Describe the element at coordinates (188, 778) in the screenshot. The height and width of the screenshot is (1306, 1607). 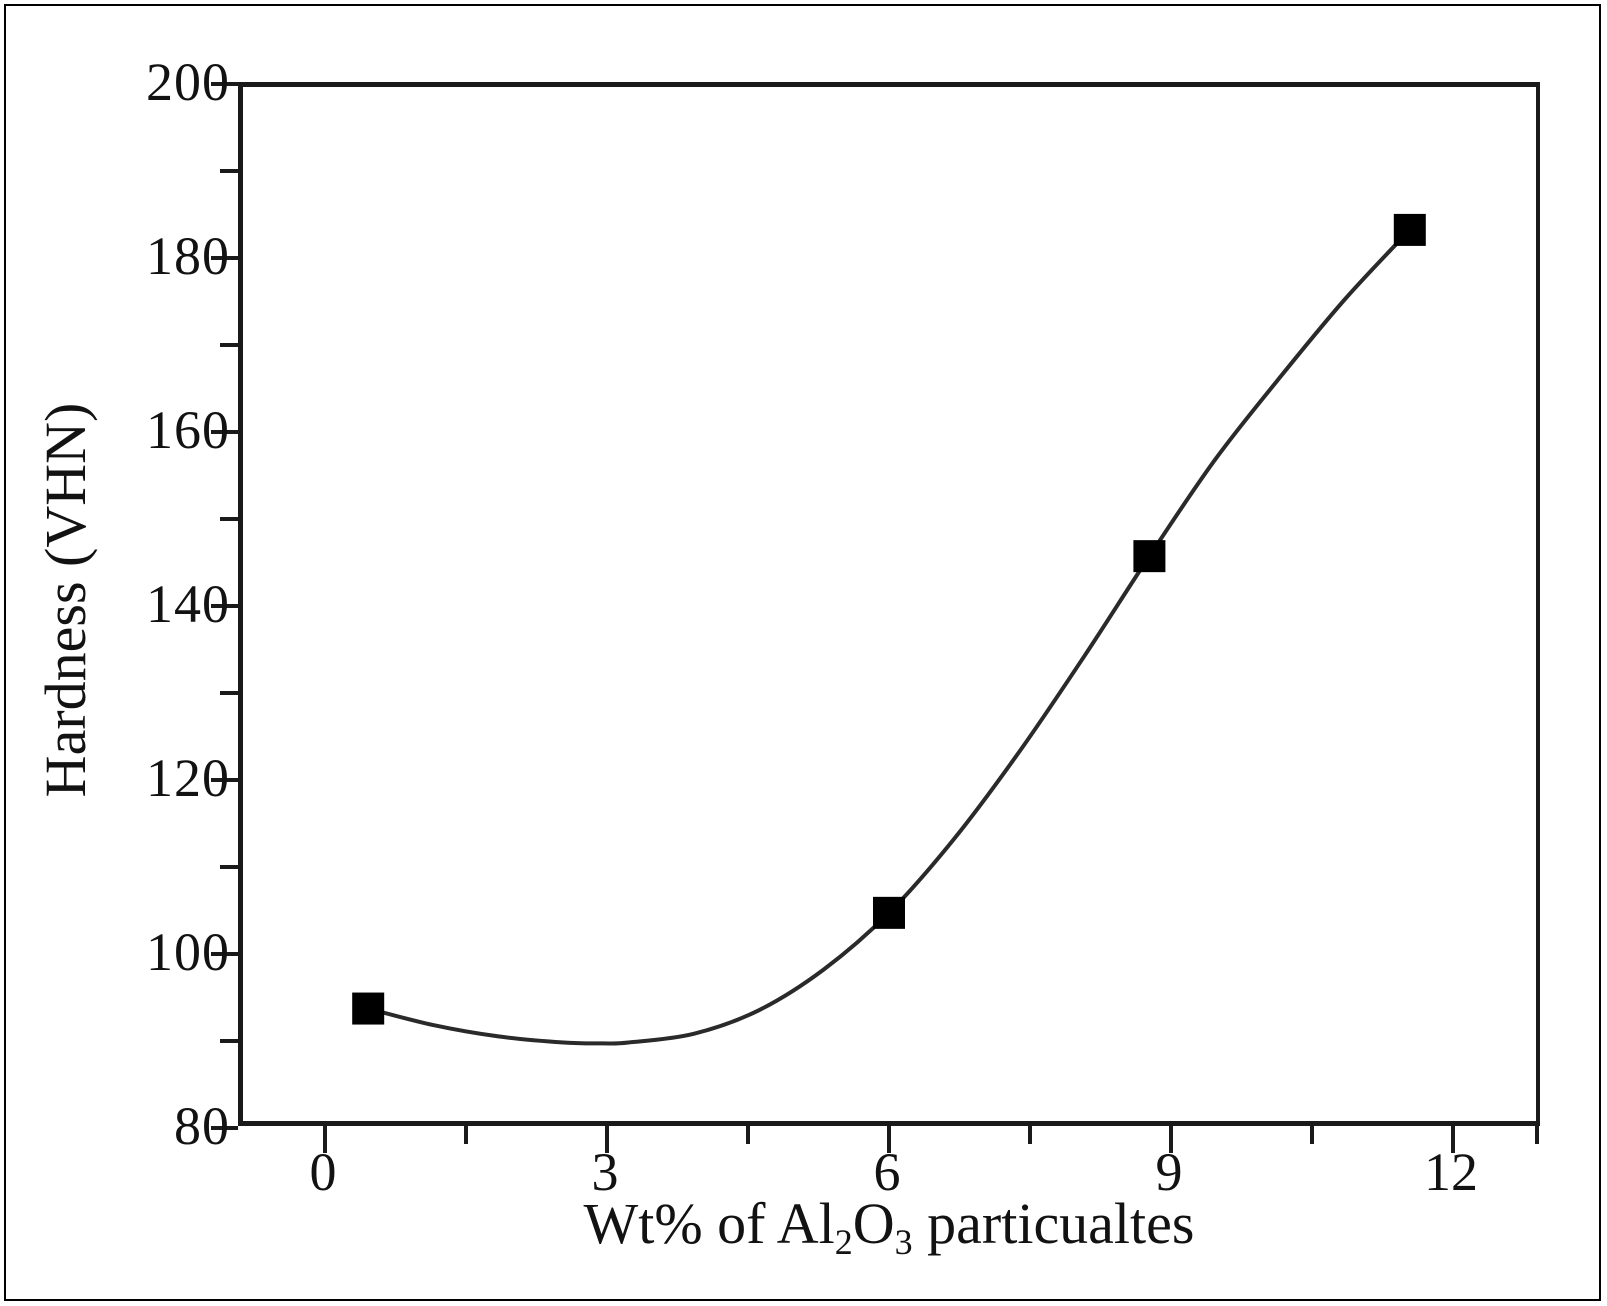
I see `y-tick-label: 120` at that location.